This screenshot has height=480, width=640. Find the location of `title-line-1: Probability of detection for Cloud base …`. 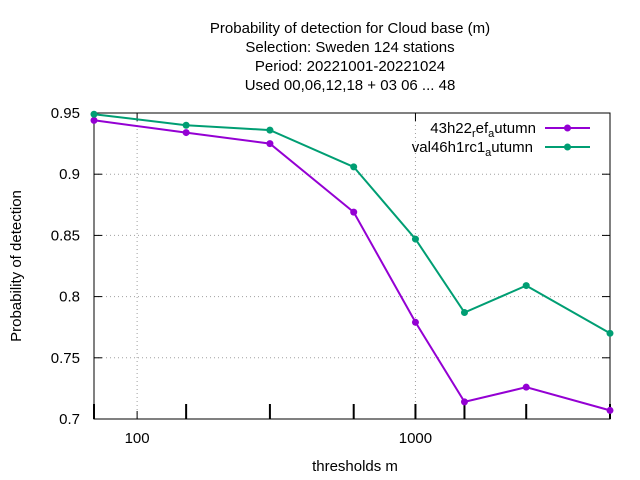

title-line-1: Probability of detection for Cloud base … is located at coordinates (350, 28).